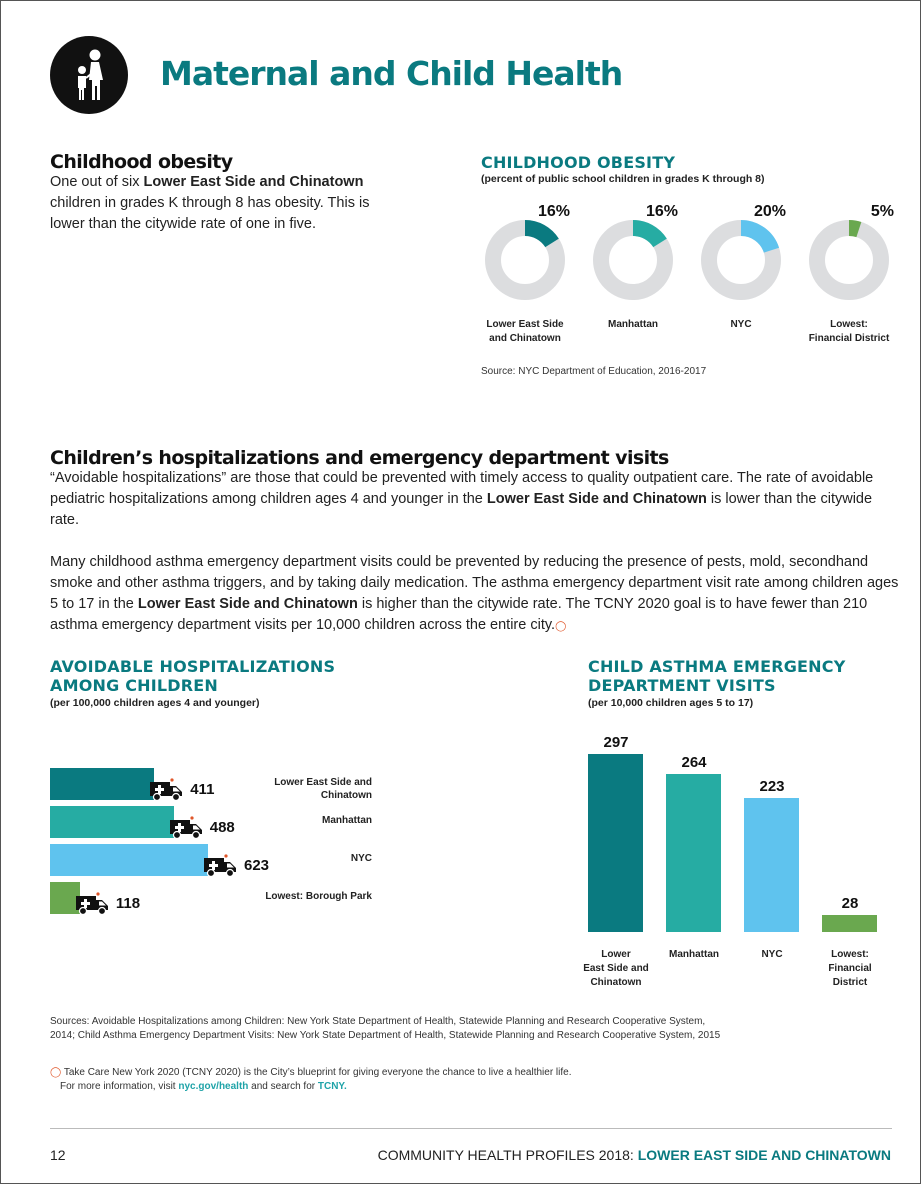  What do you see at coordinates (332, 1086) in the screenshot?
I see `tcny-link: TCNY.` at bounding box center [332, 1086].